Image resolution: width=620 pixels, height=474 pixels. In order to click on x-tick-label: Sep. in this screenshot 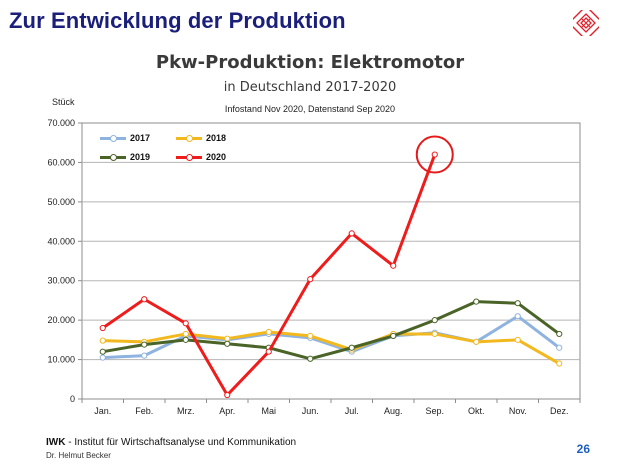, I will do `click(434, 411)`.